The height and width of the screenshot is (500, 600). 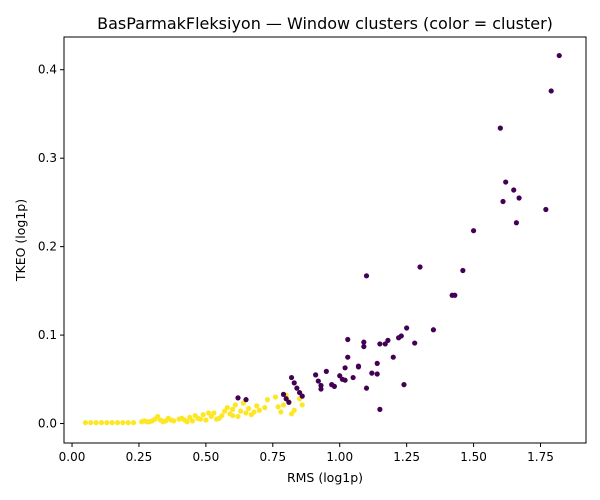 I want to click on x-tick-label: 1.75, so click(x=540, y=457).